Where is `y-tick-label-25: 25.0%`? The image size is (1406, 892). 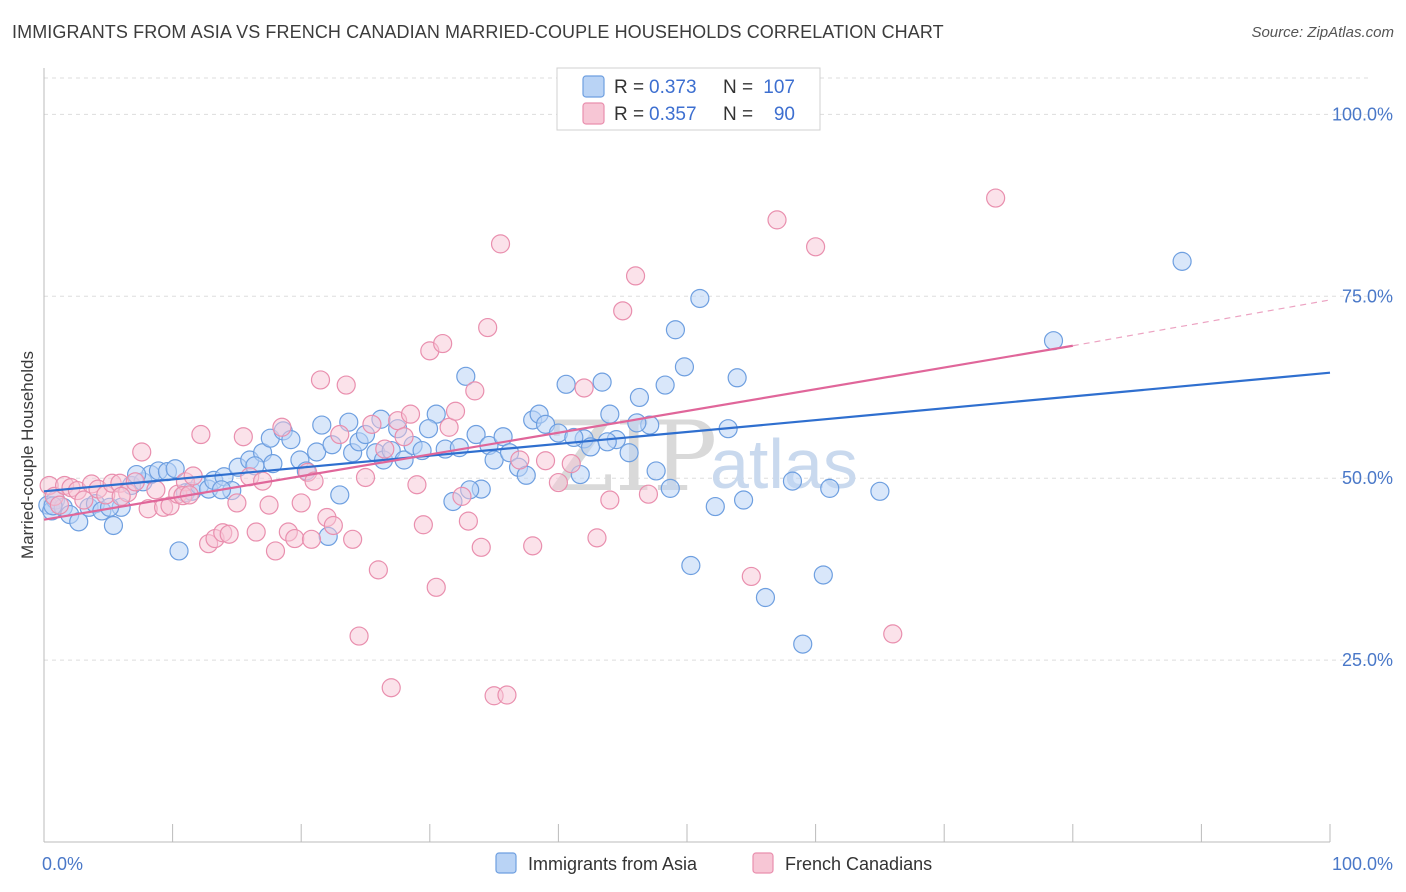
y-tick-label-25: 25.0% is located at coordinates (1367, 660).